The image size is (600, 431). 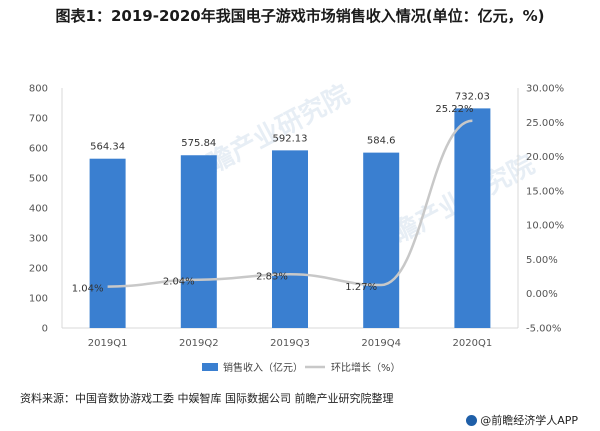 What do you see at coordinates (300, 16) in the screenshot?
I see `chart-title: 图表1：2019-2020年我国电子游戏市场销售收入情况(单位：亿元，%)` at bounding box center [300, 16].